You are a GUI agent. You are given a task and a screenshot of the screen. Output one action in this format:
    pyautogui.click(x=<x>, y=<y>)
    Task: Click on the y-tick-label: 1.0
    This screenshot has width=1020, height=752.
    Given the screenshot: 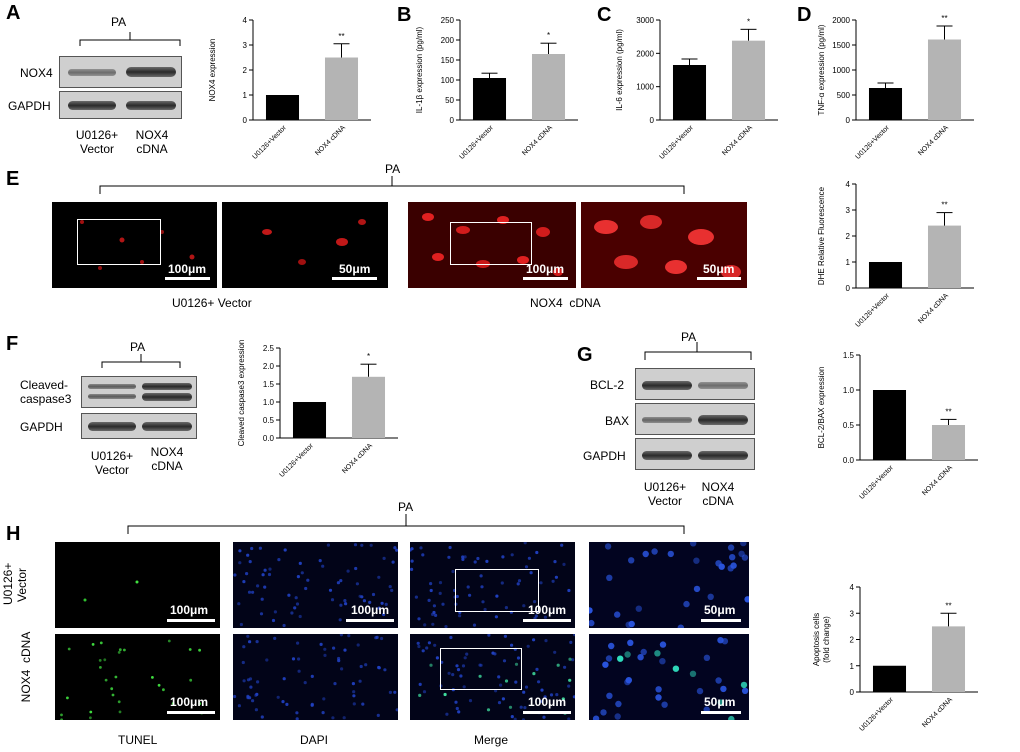 What is the action you would take?
    pyautogui.click(x=269, y=402)
    